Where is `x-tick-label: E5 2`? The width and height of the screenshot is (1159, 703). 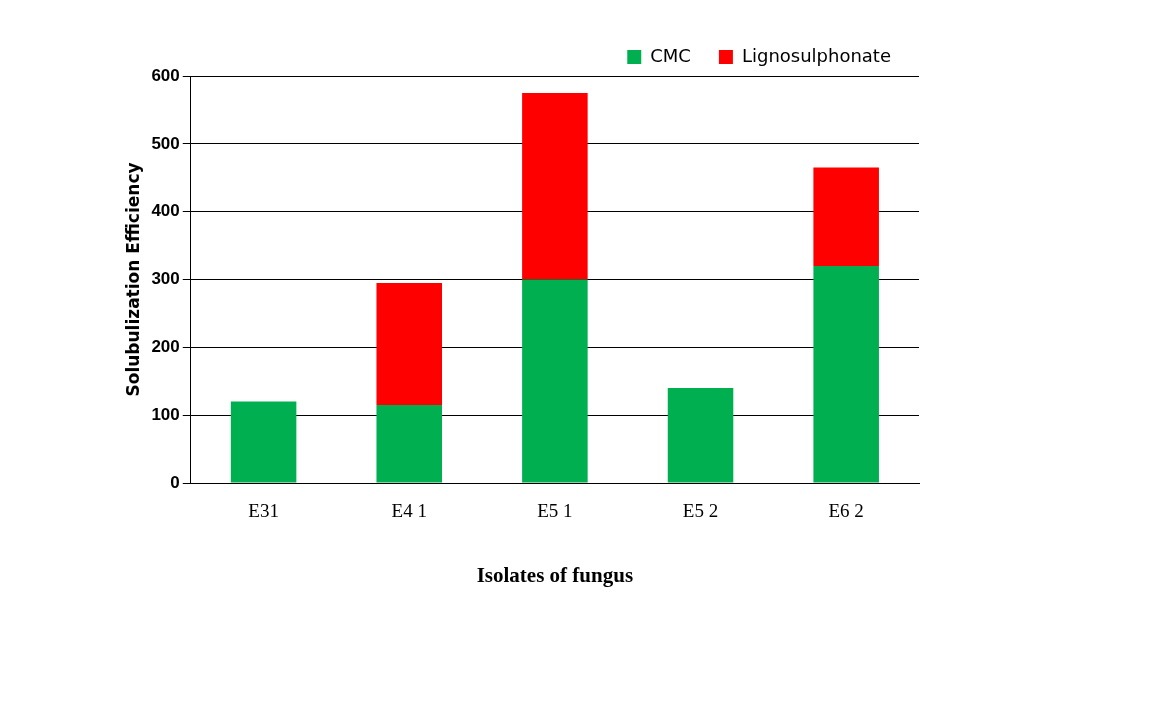 x-tick-label: E5 2 is located at coordinates (700, 511).